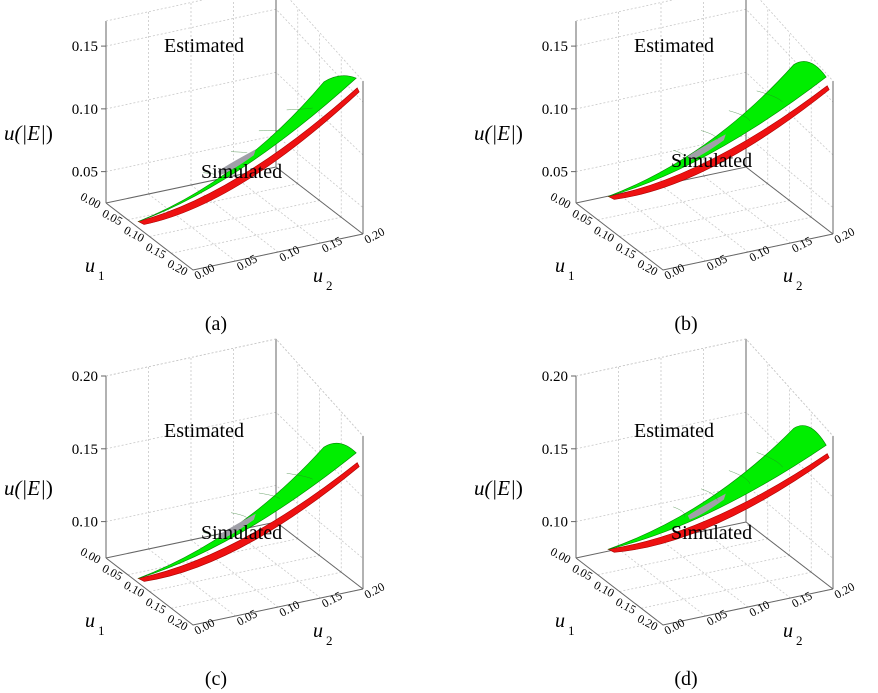 The height and width of the screenshot is (693, 878). Describe the element at coordinates (374, 590) in the screenshot. I see `u2-tick-label: 0.20` at that location.